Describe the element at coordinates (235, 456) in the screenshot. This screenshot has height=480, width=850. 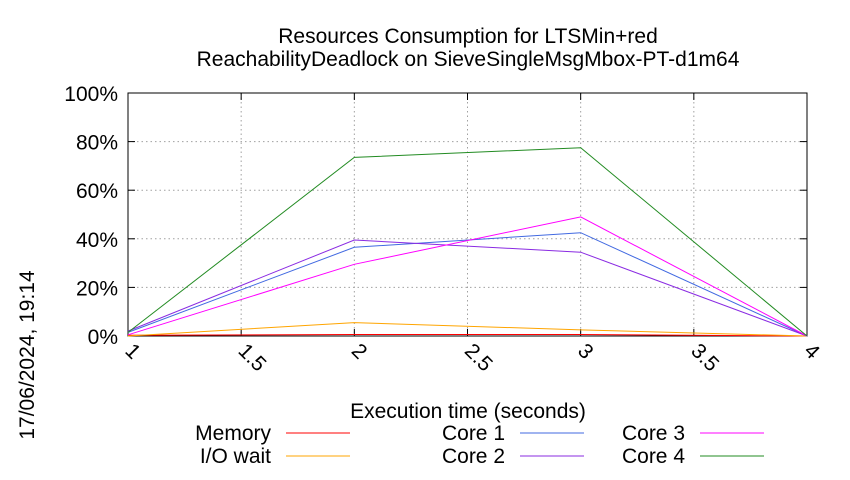
I see `legend-label-i-o-wait: I/O wait` at that location.